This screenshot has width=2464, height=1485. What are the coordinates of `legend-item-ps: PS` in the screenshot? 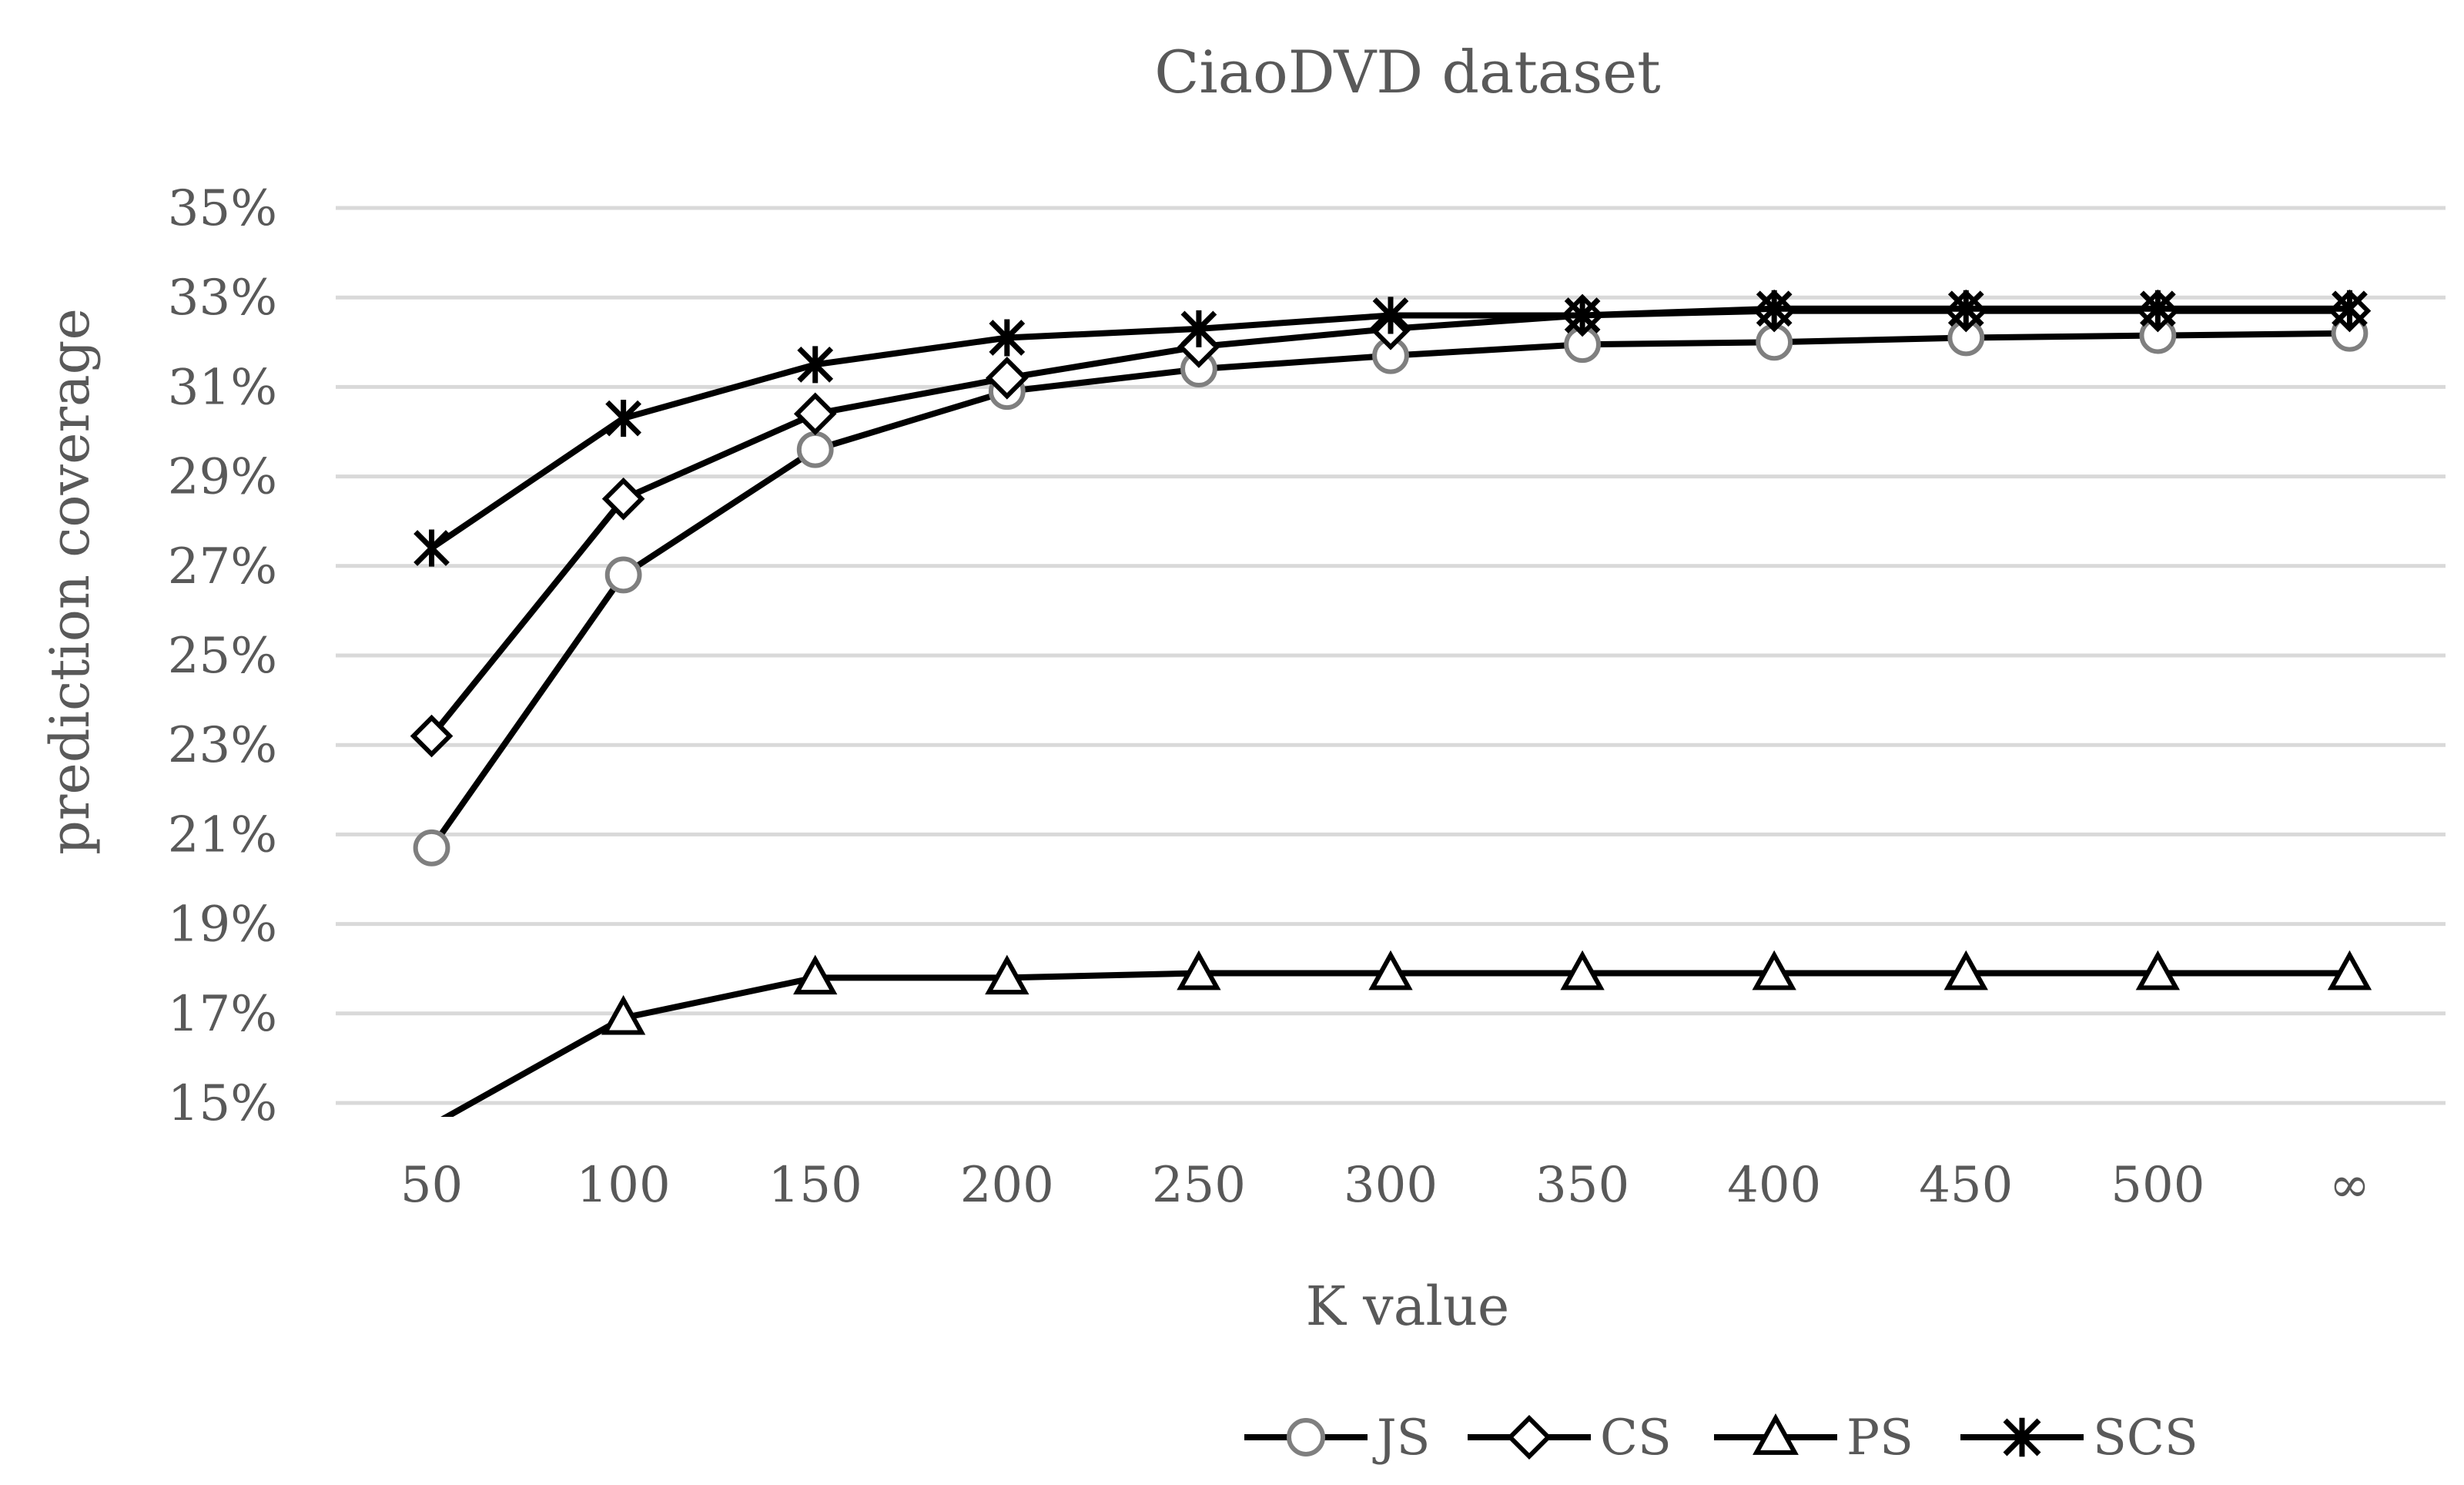 It's located at (1813, 1438).